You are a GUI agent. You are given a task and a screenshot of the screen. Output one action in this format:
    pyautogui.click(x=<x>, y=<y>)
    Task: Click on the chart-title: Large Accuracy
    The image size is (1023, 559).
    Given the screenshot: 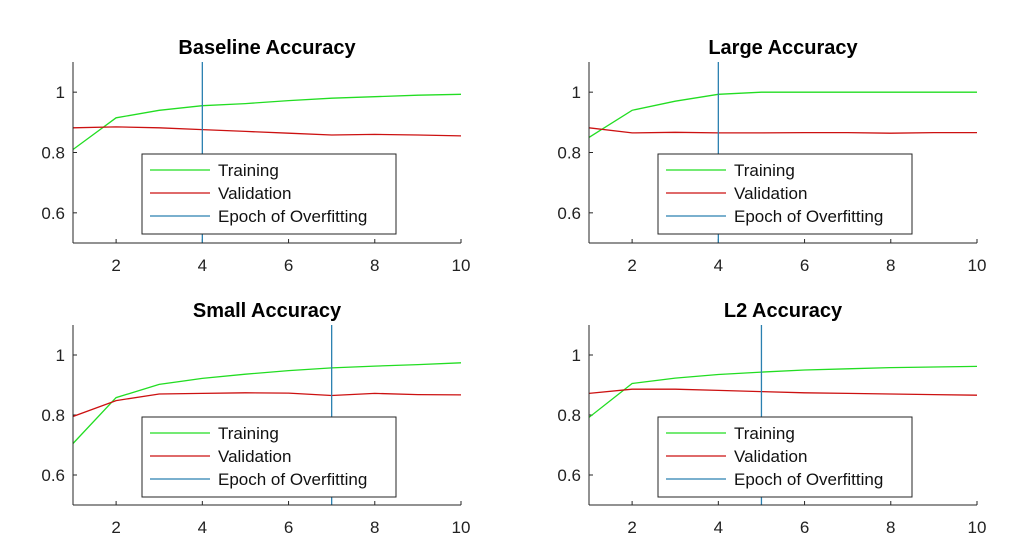 What is the action you would take?
    pyautogui.click(x=783, y=48)
    